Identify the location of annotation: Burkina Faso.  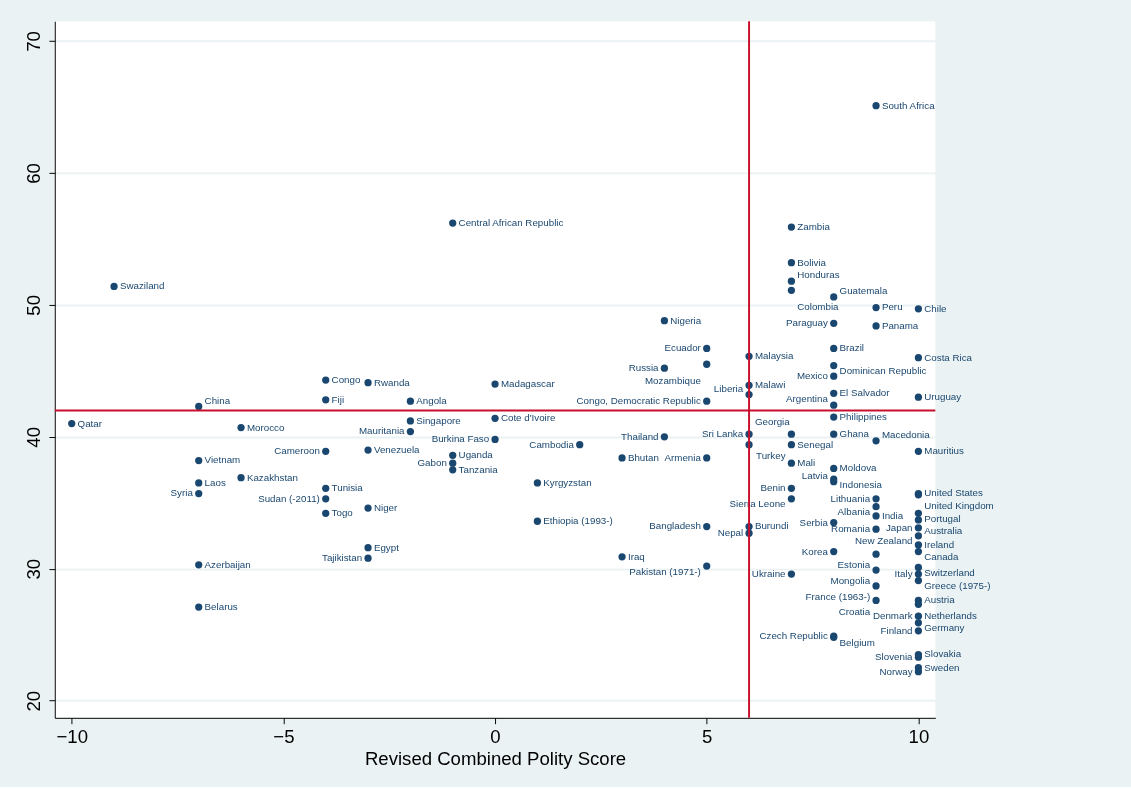
(460, 439).